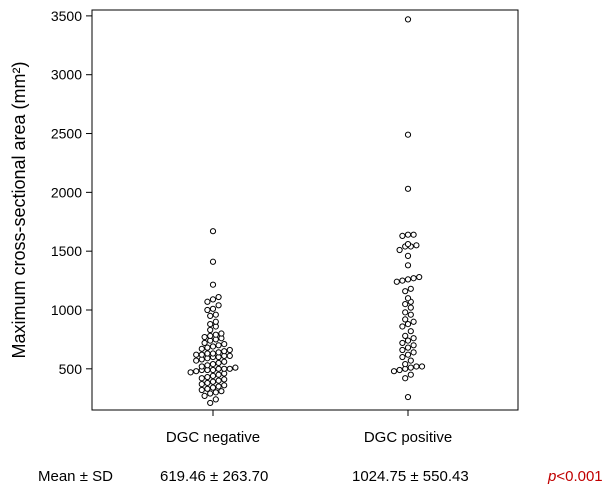 The width and height of the screenshot is (613, 492). I want to click on x-tick-label: DGC negative, so click(213, 437).